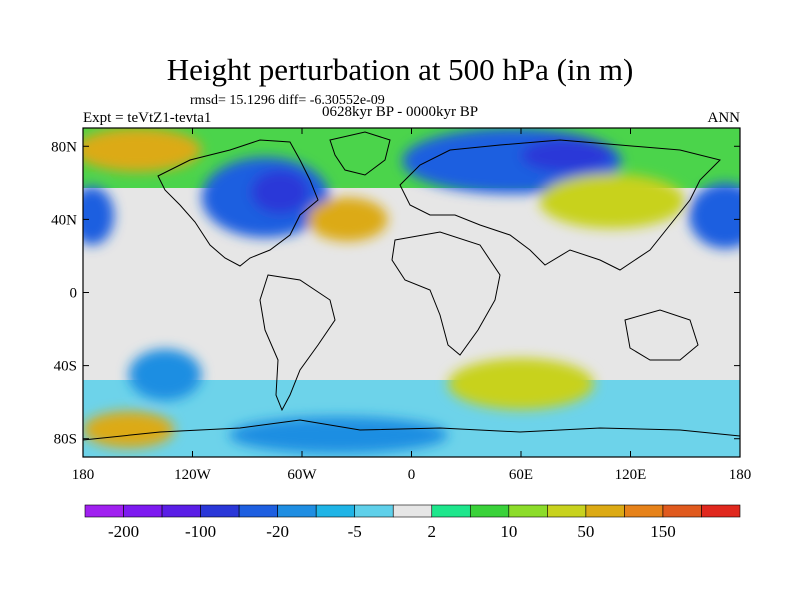 This screenshot has width=800, height=600. What do you see at coordinates (585, 531) in the screenshot?
I see `colorbar-label: 50` at bounding box center [585, 531].